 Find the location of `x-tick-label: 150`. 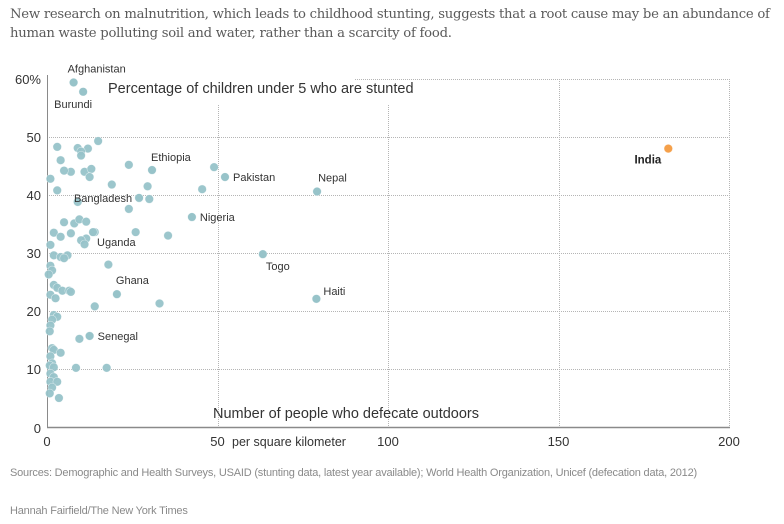

x-tick-label: 150 is located at coordinates (559, 441).